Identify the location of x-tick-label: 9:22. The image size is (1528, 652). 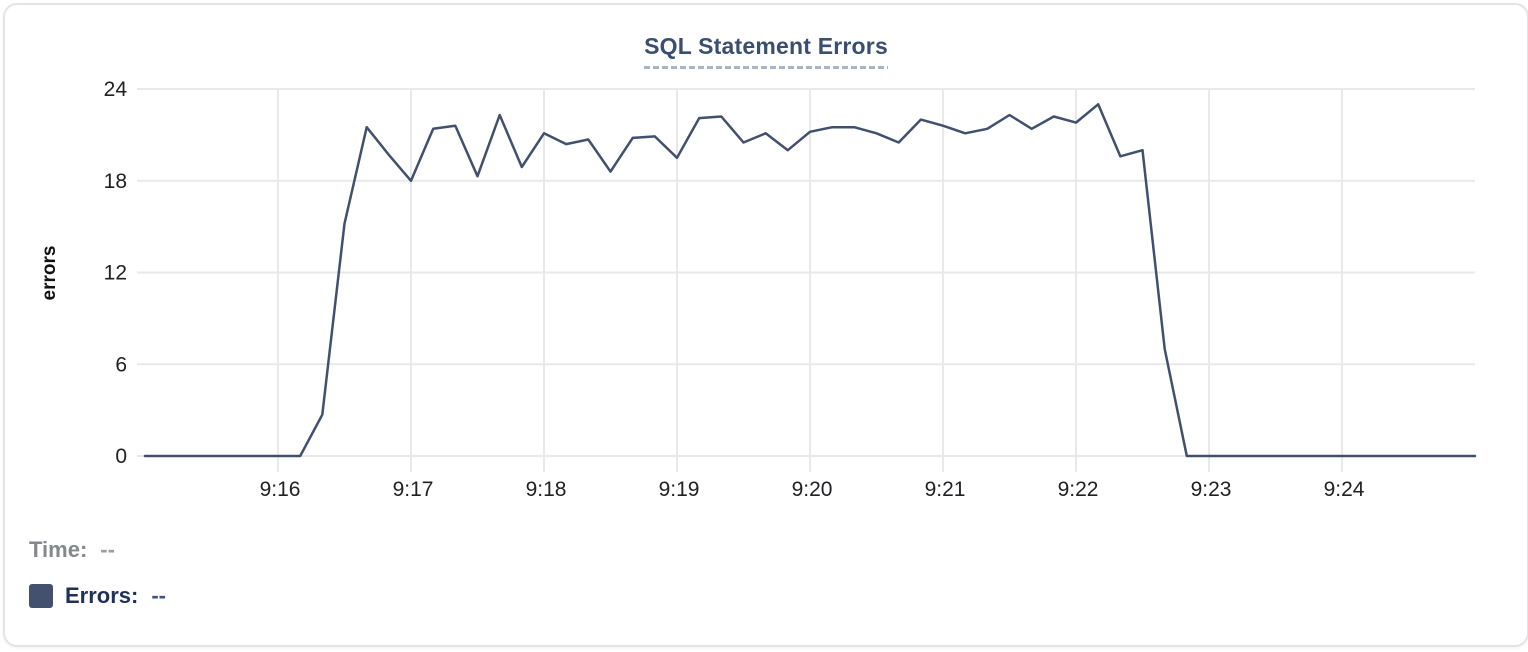
(1078, 489).